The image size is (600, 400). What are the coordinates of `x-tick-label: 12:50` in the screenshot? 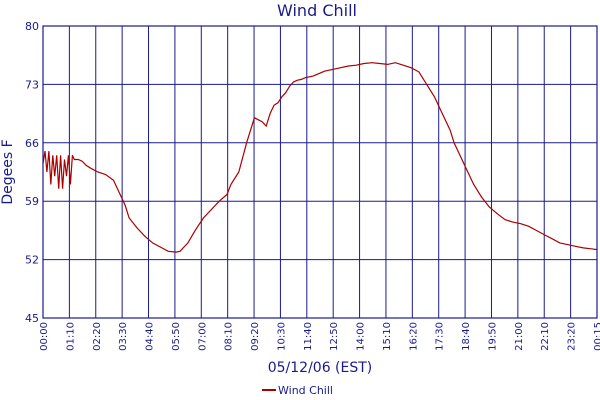 It's located at (334, 336).